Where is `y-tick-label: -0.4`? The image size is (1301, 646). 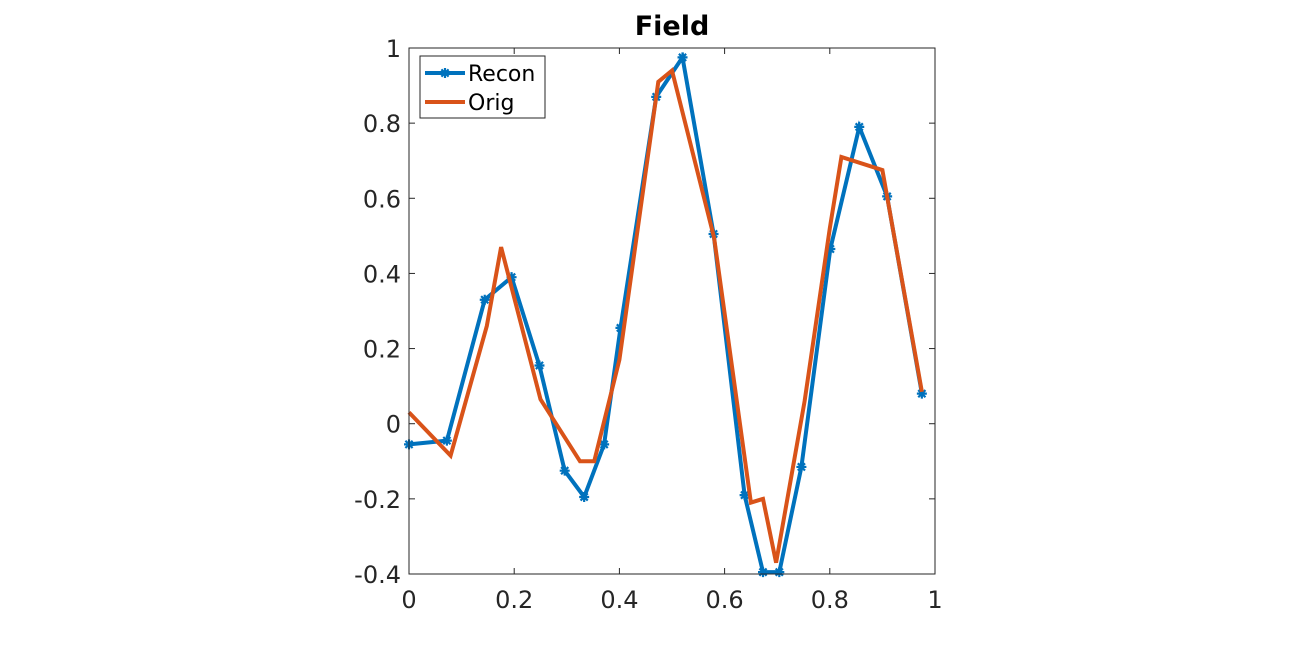 y-tick-label: -0.4 is located at coordinates (377, 575).